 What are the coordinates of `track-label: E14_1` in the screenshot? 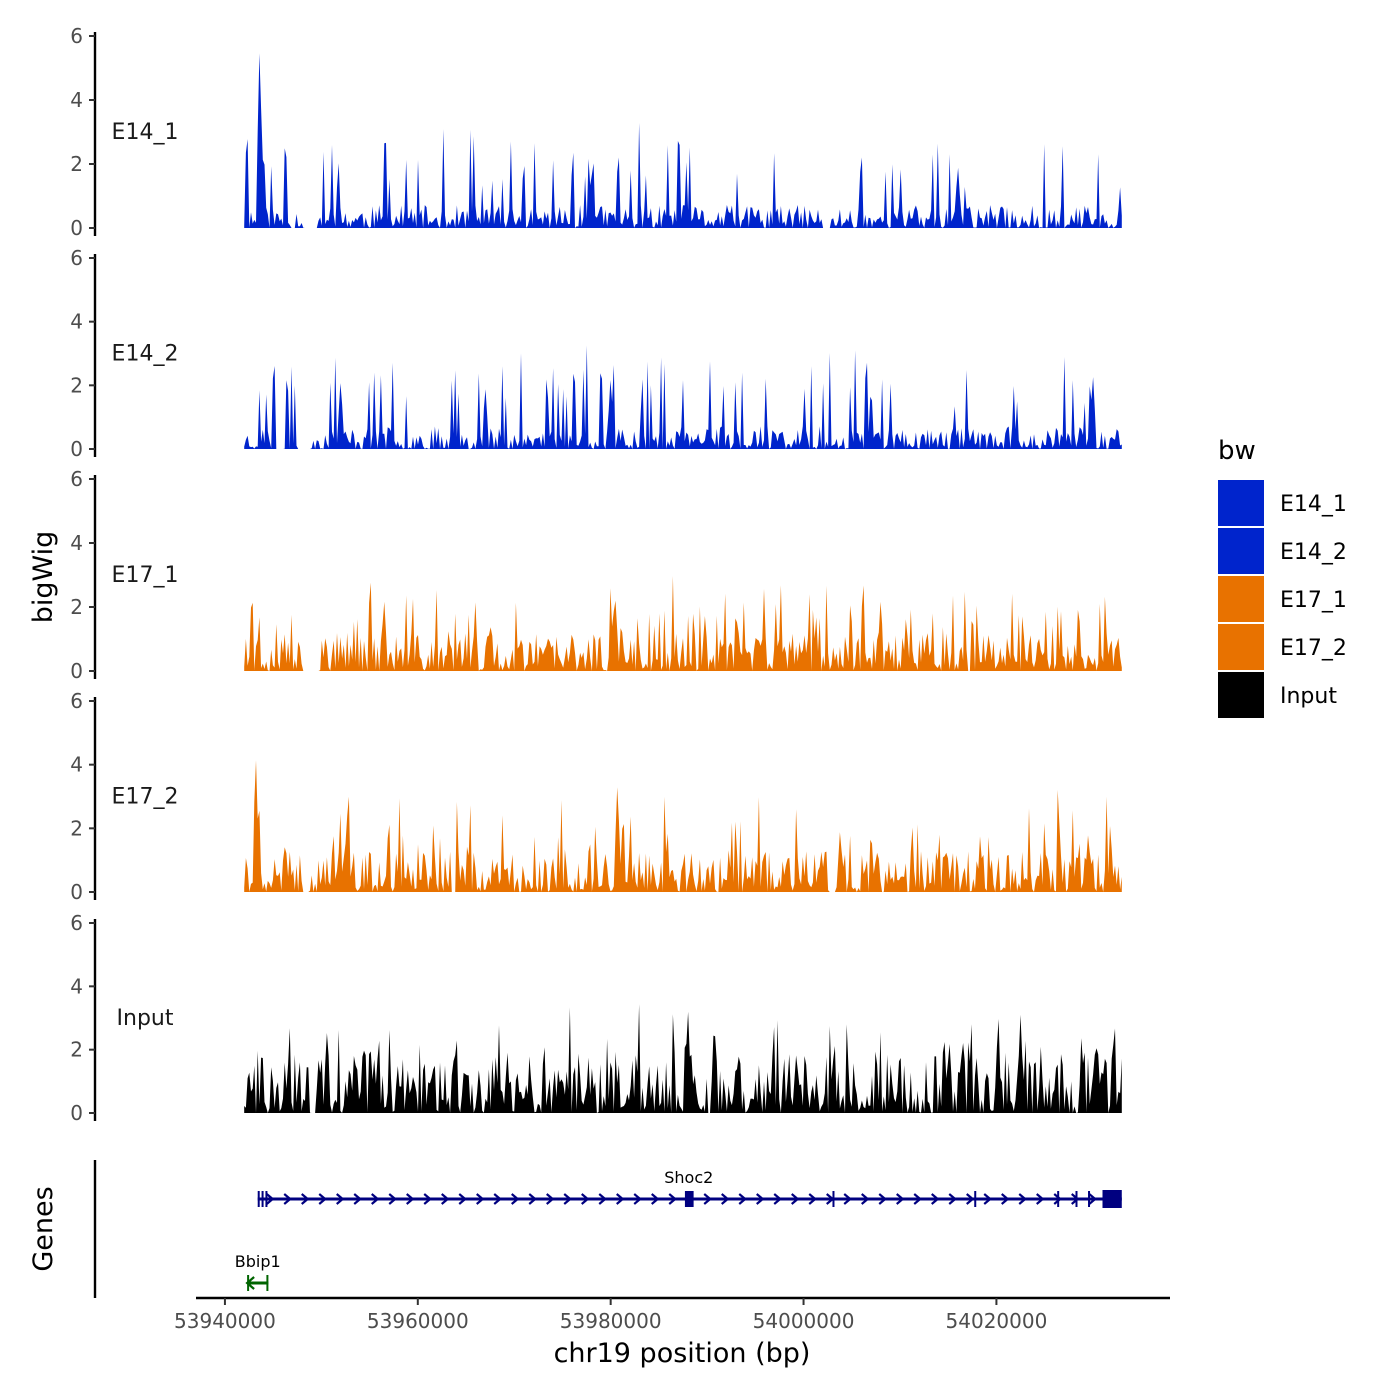 It's located at (145, 132).